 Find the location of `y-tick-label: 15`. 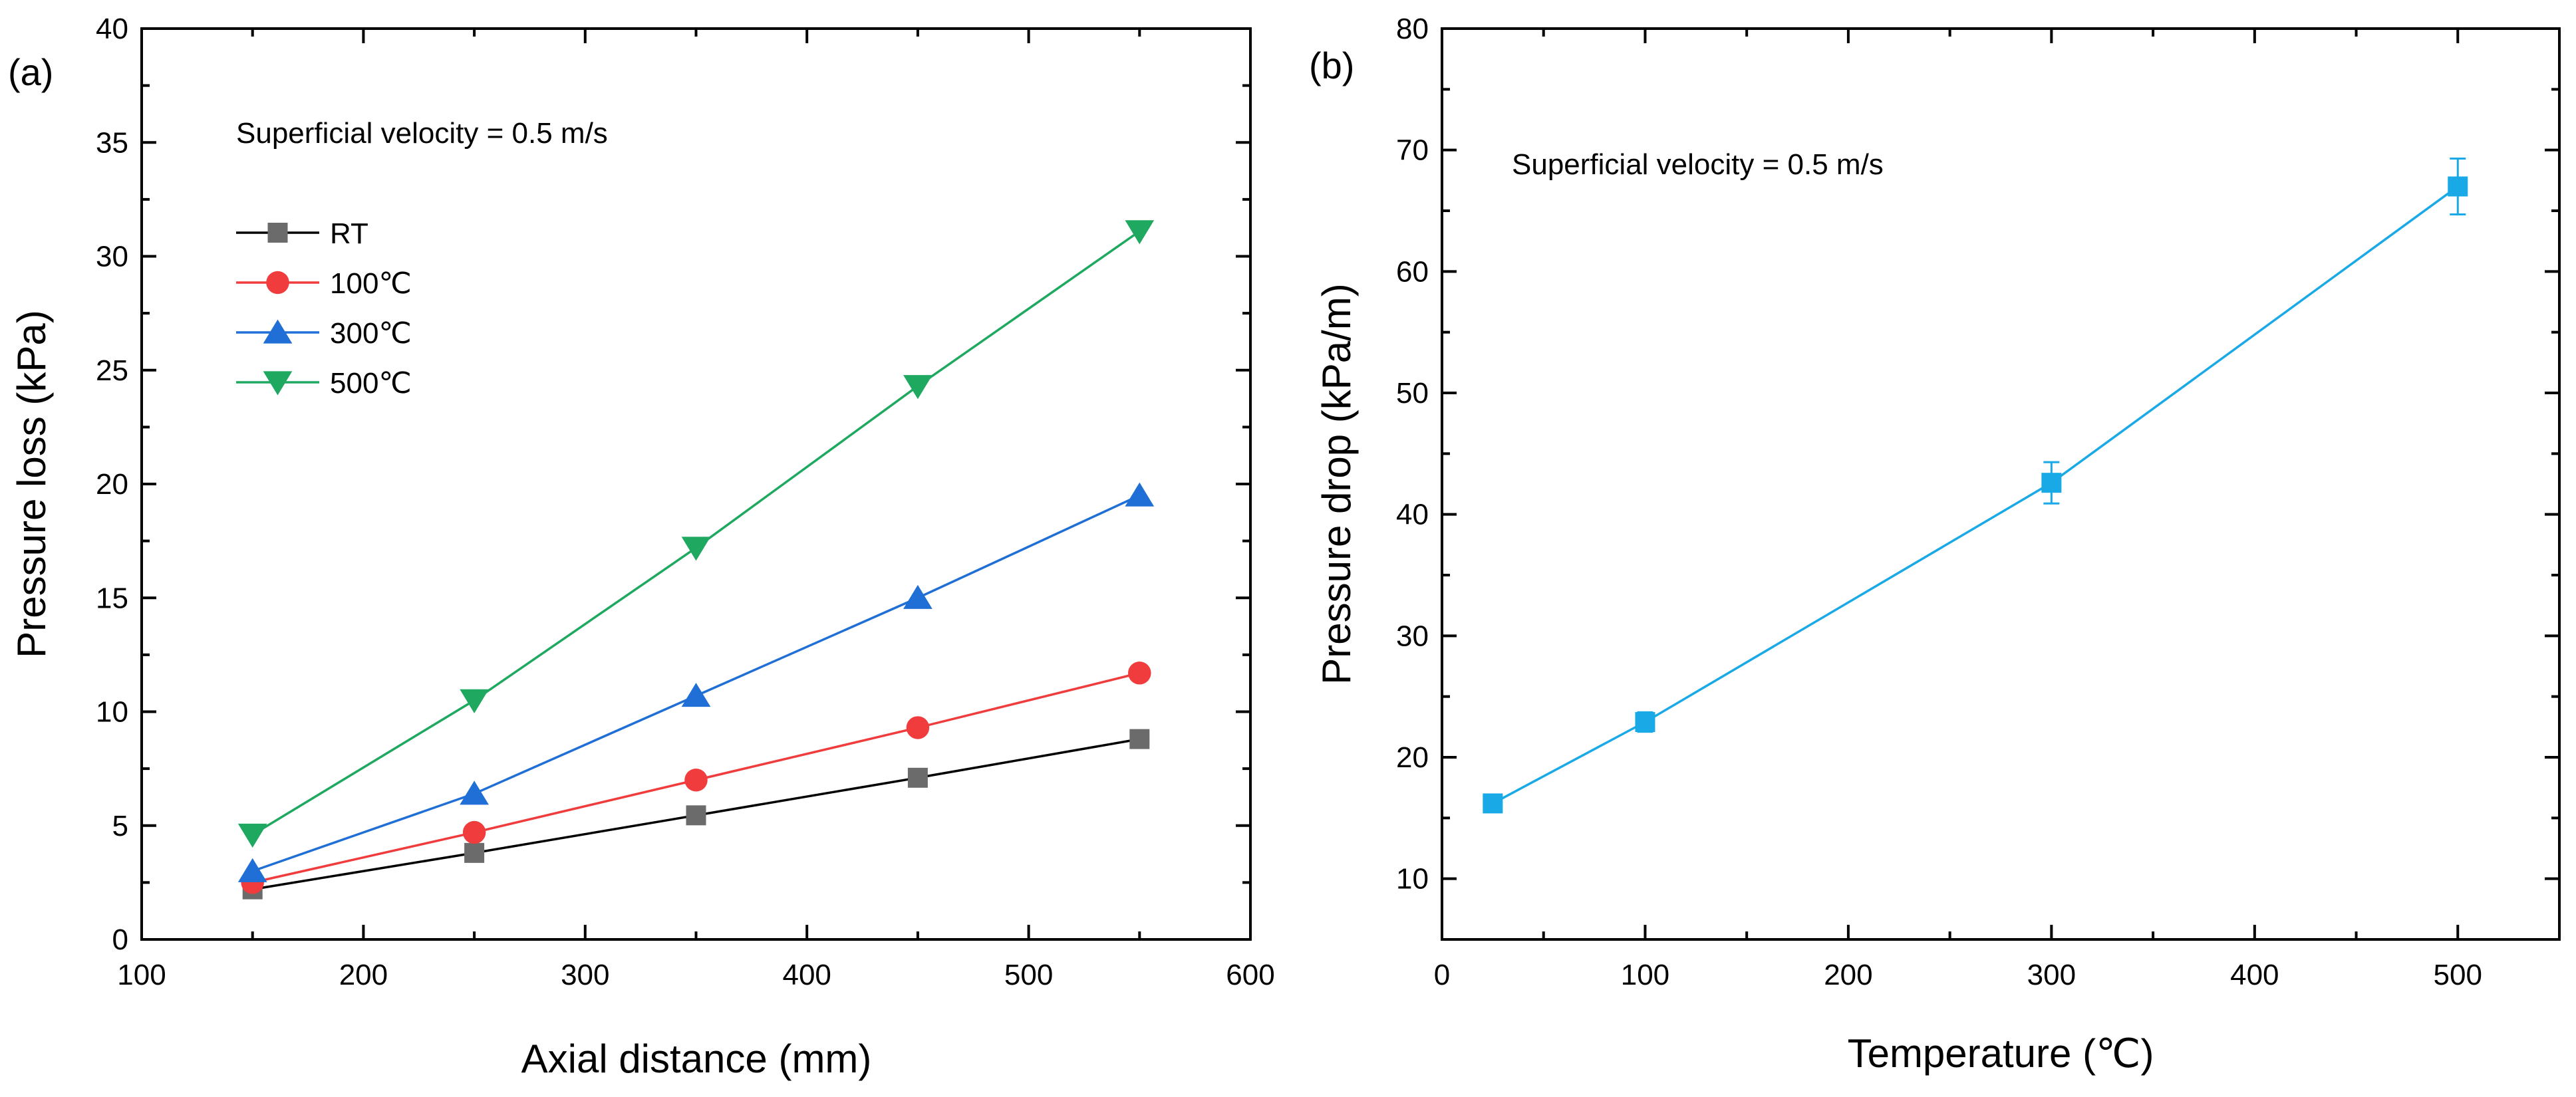

y-tick-label: 15 is located at coordinates (112, 598).